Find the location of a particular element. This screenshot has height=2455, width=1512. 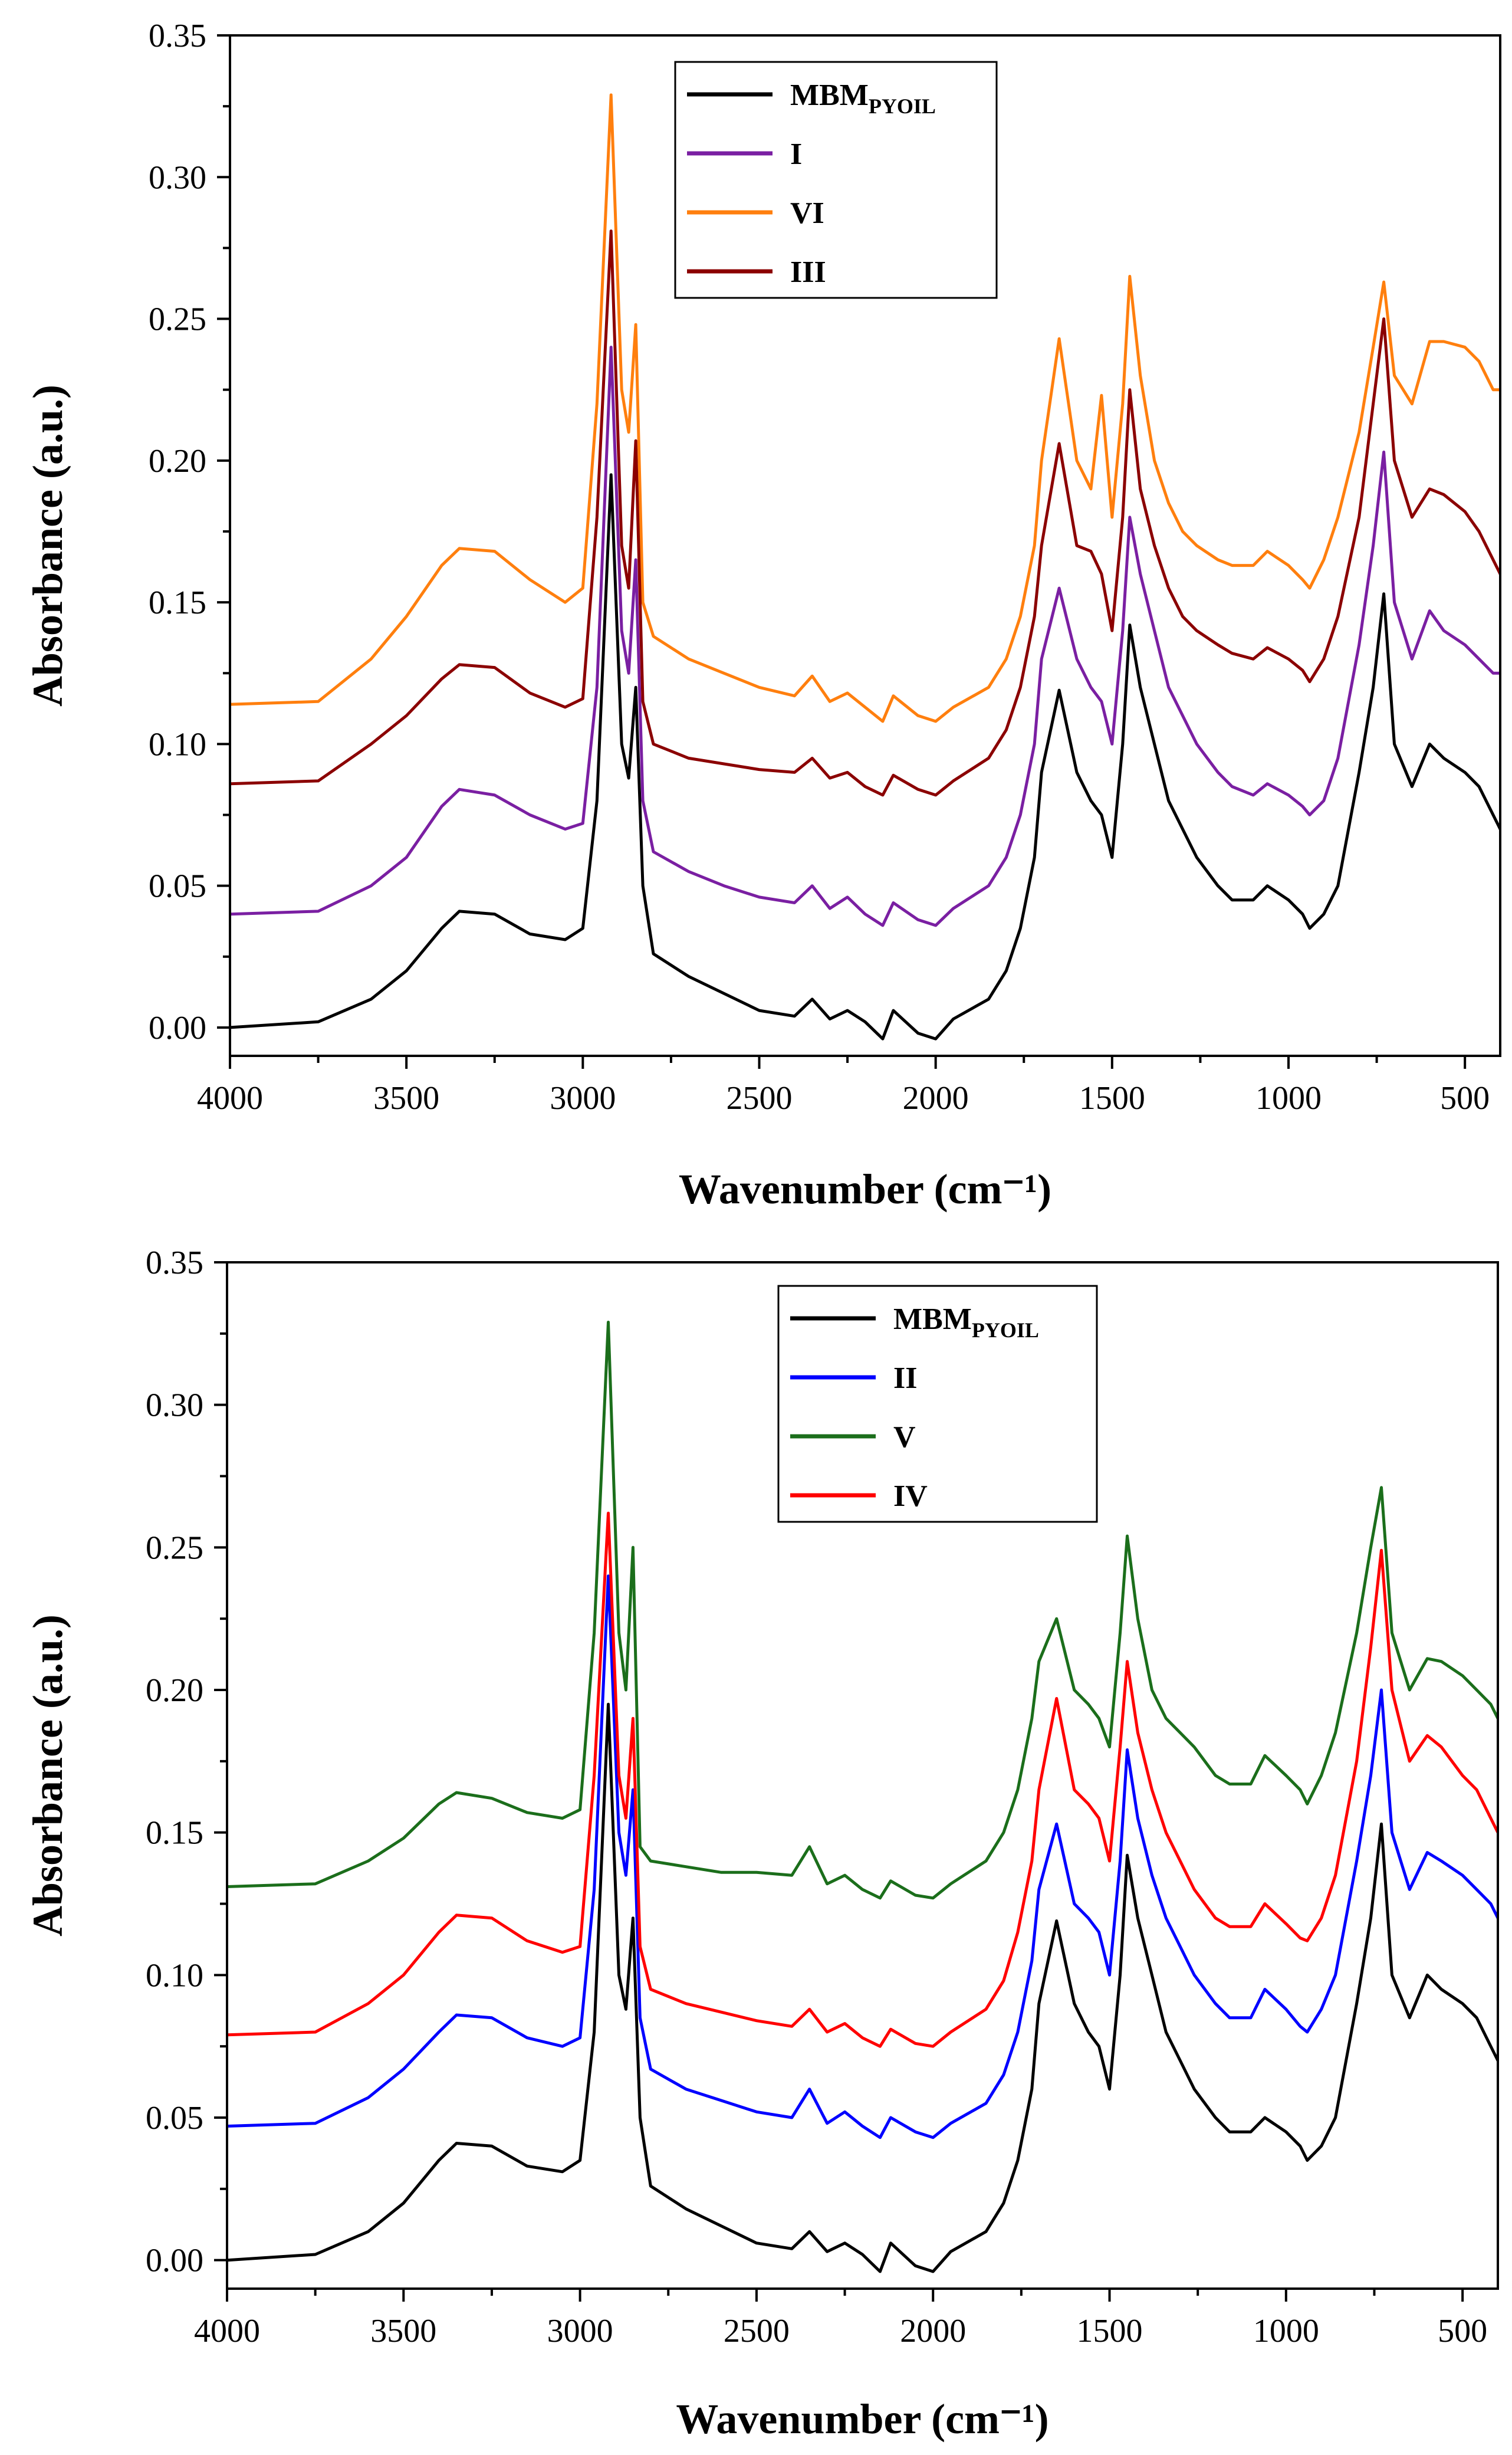

legend-label: I is located at coordinates (796, 154).